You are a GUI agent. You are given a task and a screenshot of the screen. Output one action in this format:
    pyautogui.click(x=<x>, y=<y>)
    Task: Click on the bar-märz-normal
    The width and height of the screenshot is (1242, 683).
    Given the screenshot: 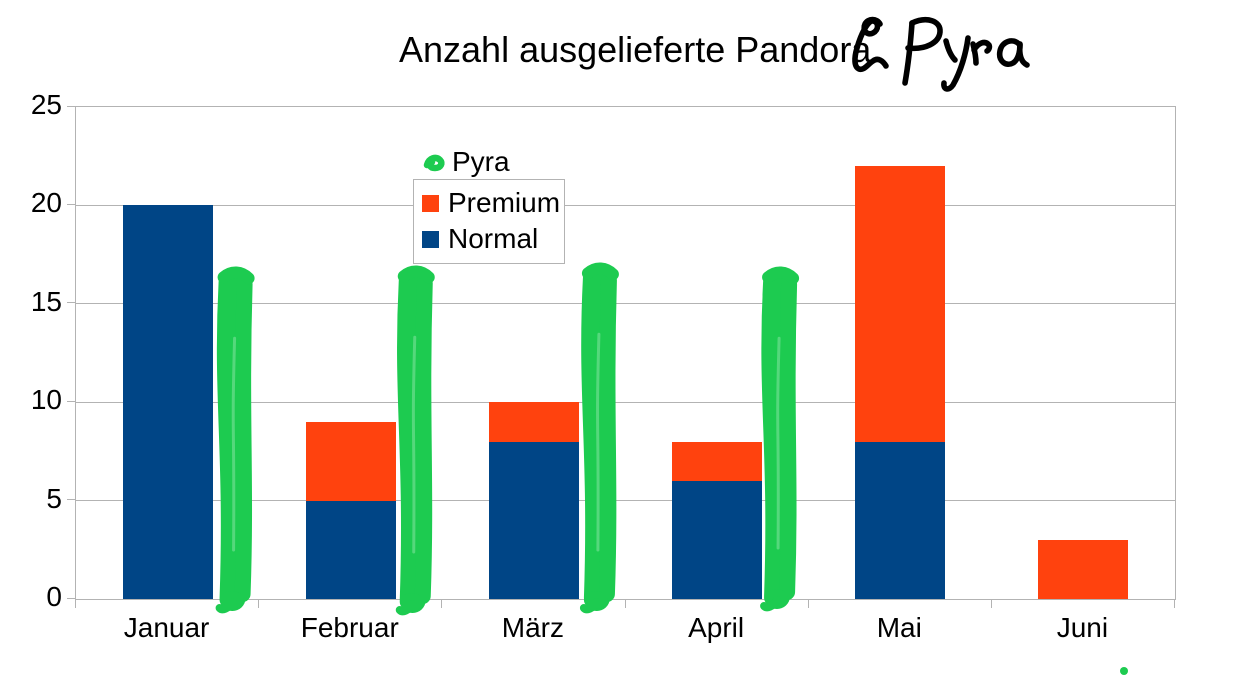 What is the action you would take?
    pyautogui.click(x=533, y=520)
    